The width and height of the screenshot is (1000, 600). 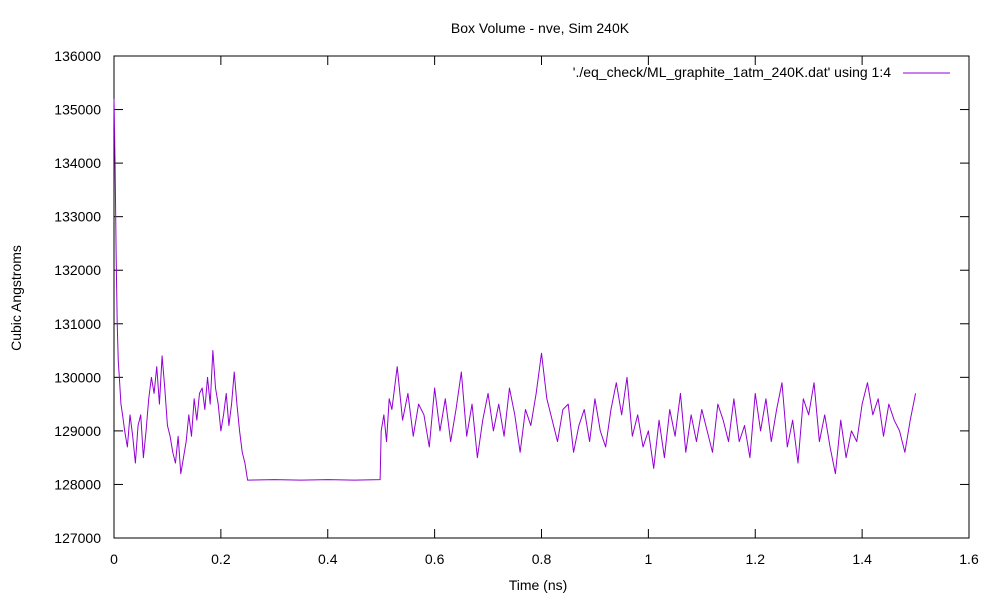 What do you see at coordinates (542, 559) in the screenshot?
I see `x-tick-label: 0.8` at bounding box center [542, 559].